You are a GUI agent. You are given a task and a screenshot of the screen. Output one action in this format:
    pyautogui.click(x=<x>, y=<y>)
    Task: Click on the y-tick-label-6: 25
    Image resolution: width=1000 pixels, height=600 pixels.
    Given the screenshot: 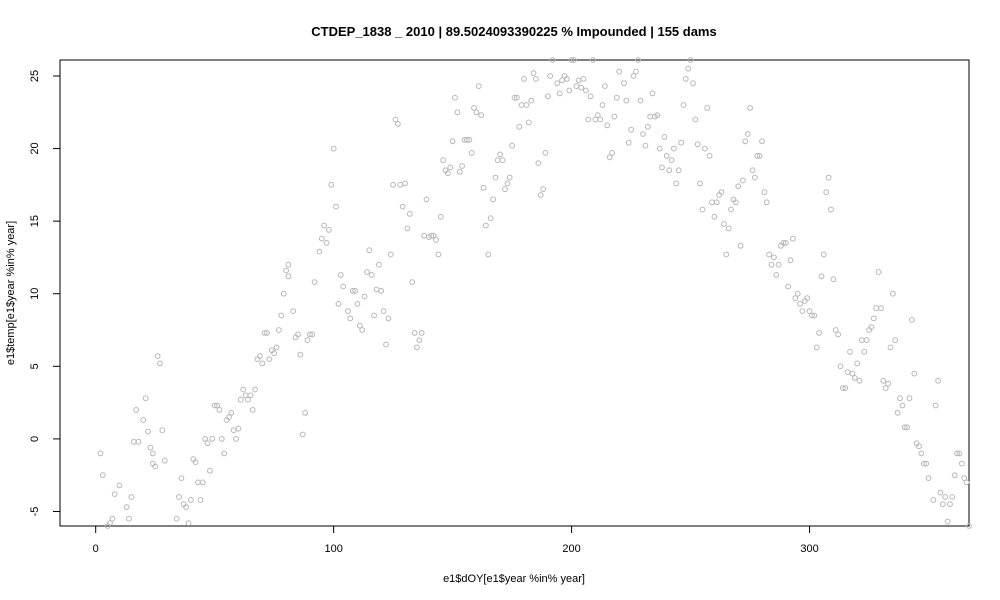 What is the action you would take?
    pyautogui.click(x=35, y=76)
    